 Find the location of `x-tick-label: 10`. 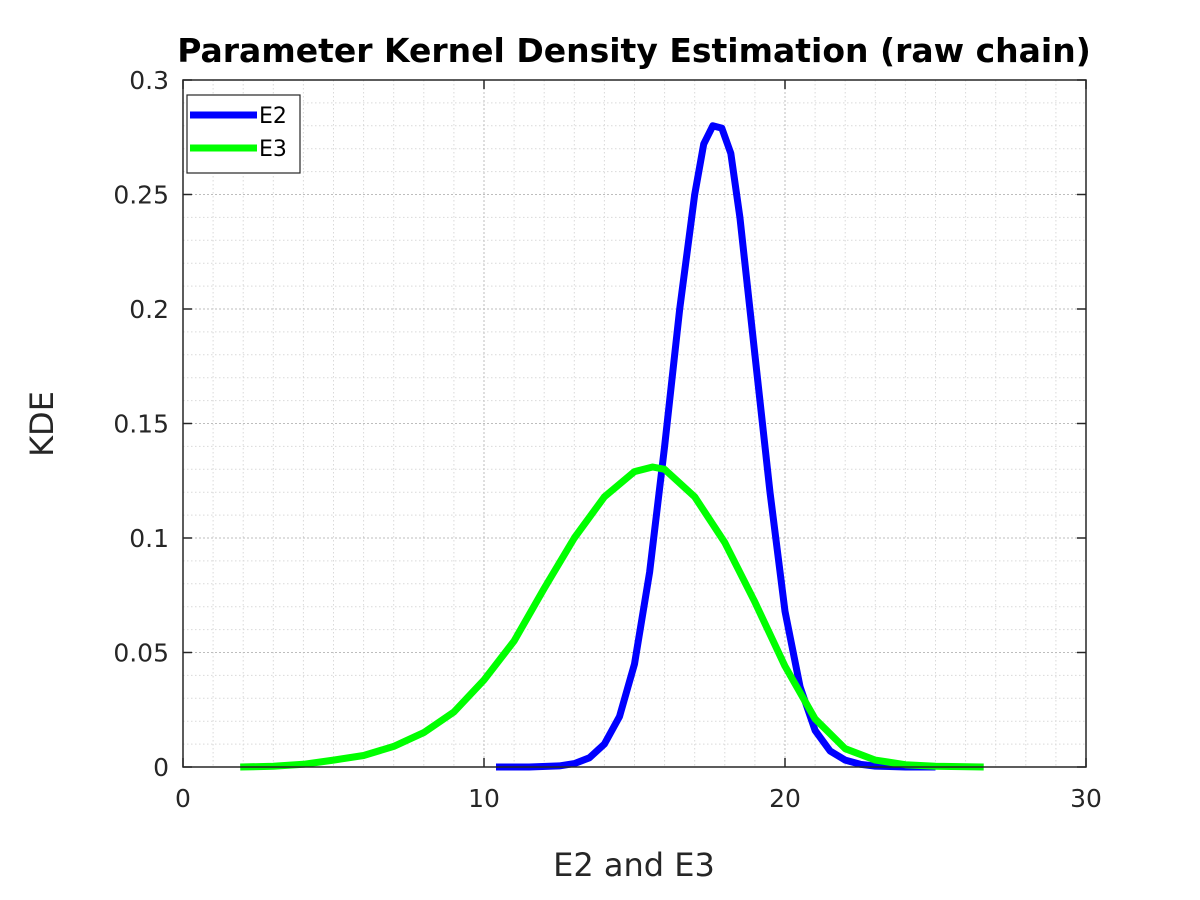

x-tick-label: 10 is located at coordinates (484, 798).